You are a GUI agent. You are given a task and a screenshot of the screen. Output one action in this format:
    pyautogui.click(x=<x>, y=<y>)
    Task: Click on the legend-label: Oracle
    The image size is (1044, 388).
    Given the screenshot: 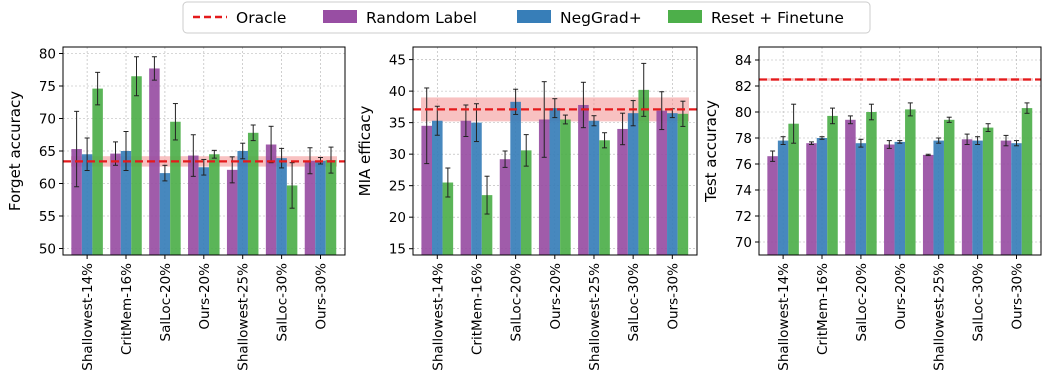 What is the action you would take?
    pyautogui.click(x=261, y=18)
    